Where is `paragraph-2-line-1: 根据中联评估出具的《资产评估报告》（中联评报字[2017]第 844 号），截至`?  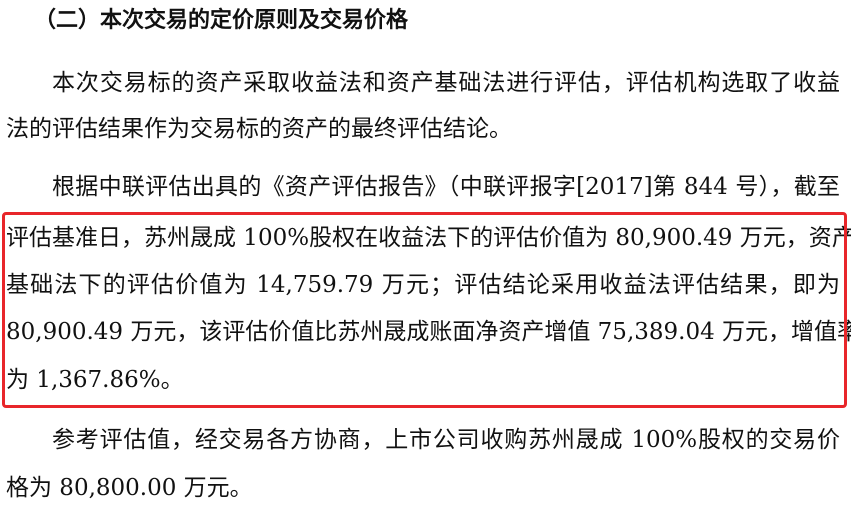
paragraph-2-line-1: 根据中联评估出具的《资产评估报告》（中联评报字[2017]第 844 号），截至 is located at coordinates (446, 187).